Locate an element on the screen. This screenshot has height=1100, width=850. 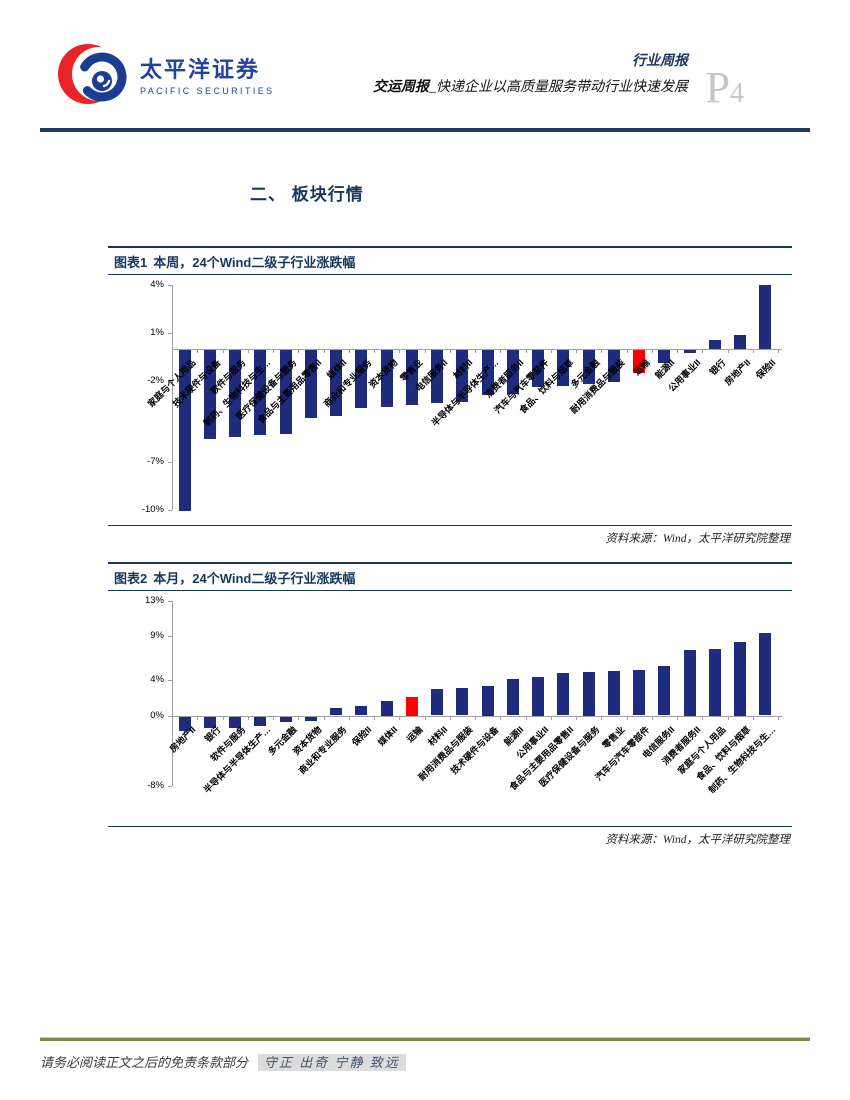
bar-保险II is located at coordinates (765, 317).